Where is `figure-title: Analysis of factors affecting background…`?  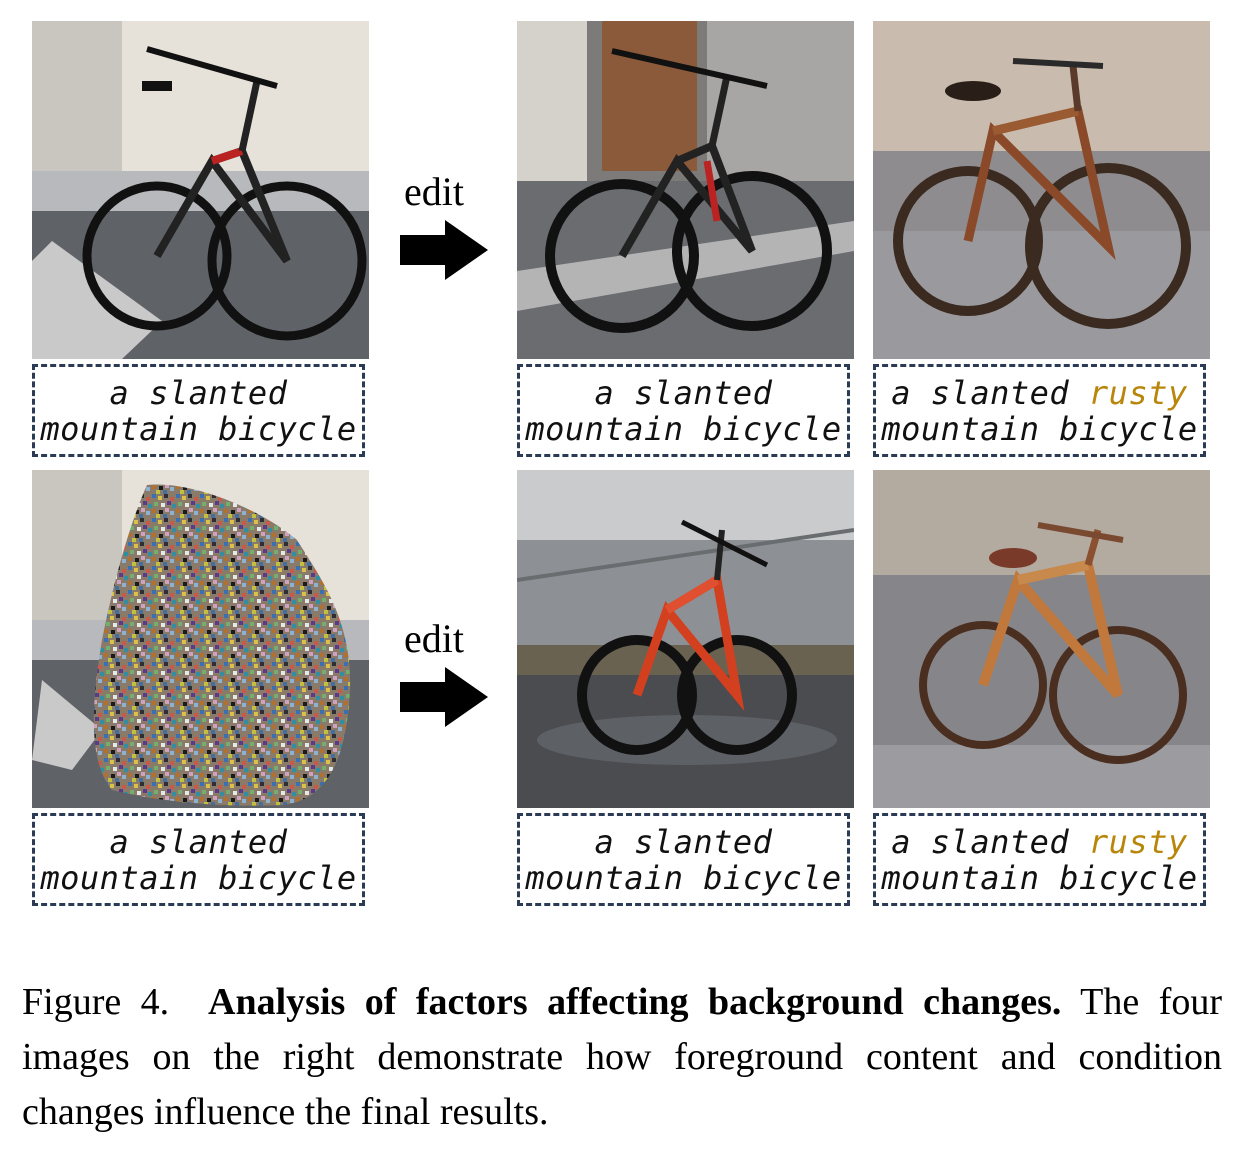 figure-title: Analysis of factors affecting background… is located at coordinates (635, 1002).